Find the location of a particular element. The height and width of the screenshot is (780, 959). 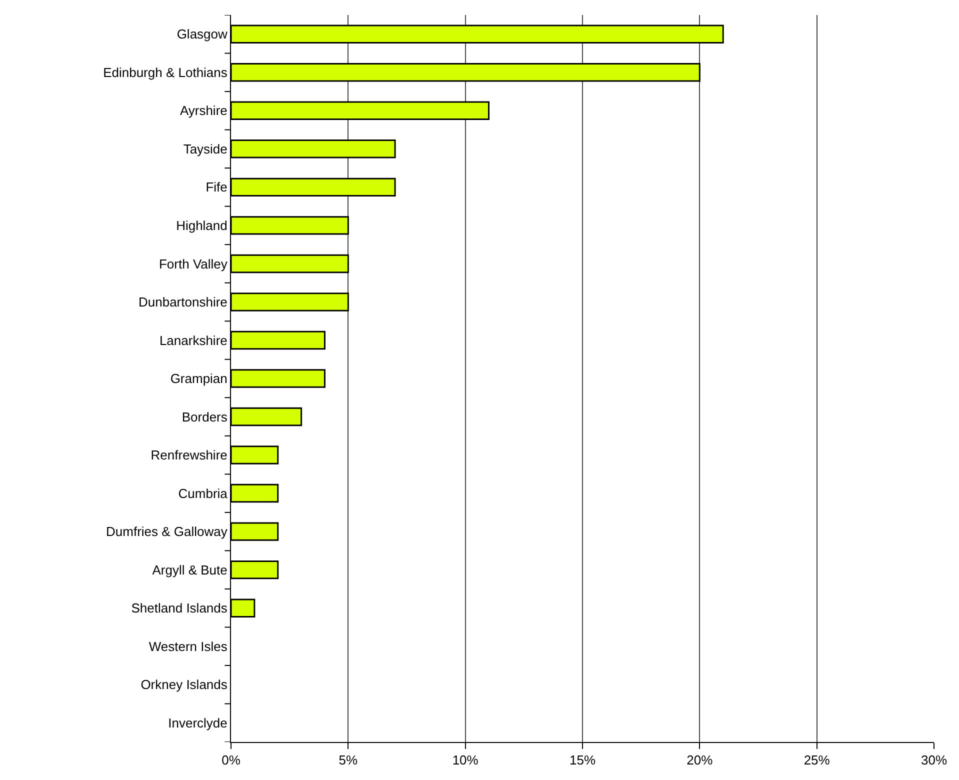

x-tick-label: 15% is located at coordinates (582, 760).